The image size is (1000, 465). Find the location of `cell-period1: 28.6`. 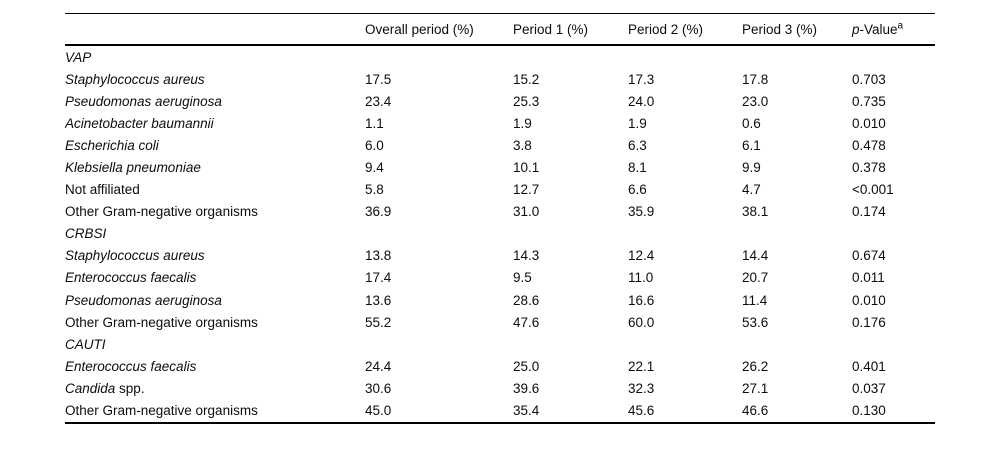

cell-period1: 28.6 is located at coordinates (526, 300).